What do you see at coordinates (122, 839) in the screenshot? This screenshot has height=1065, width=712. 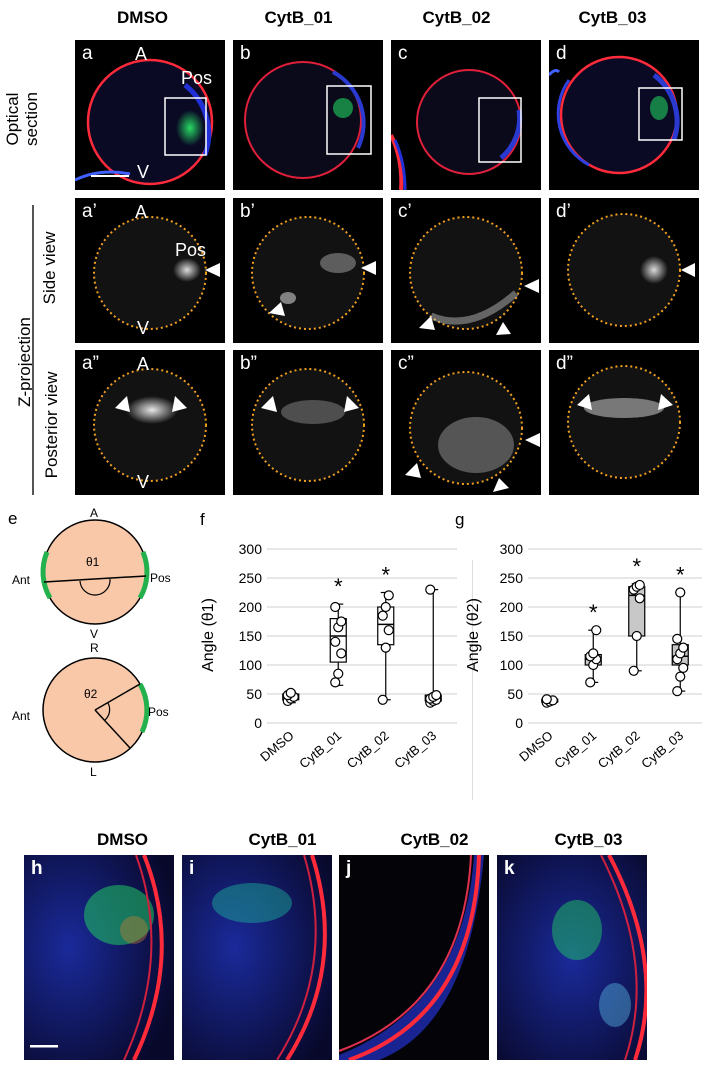 I see `bottom-header-dmso: DMSO` at bounding box center [122, 839].